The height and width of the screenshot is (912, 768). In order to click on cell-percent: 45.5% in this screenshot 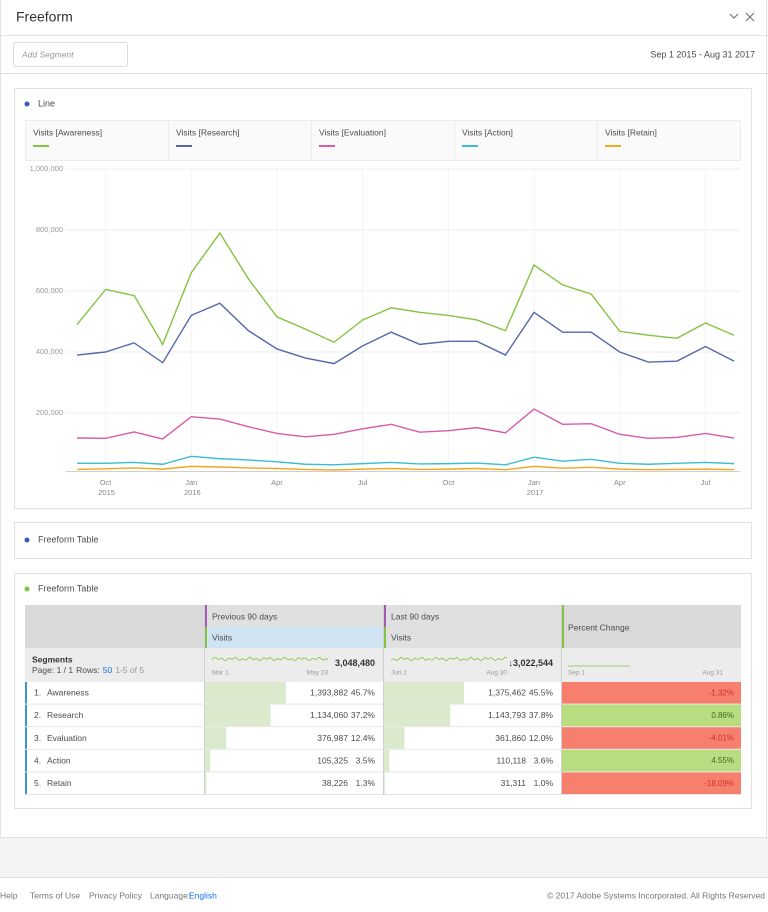, I will do `click(541, 693)`.